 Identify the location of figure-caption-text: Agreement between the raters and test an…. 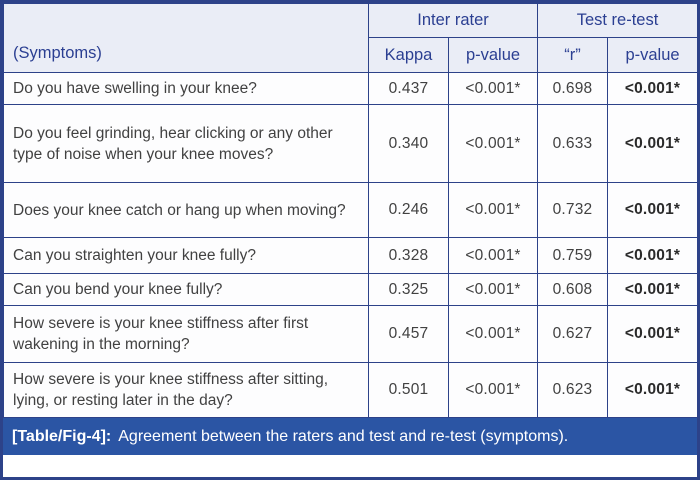
(343, 436).